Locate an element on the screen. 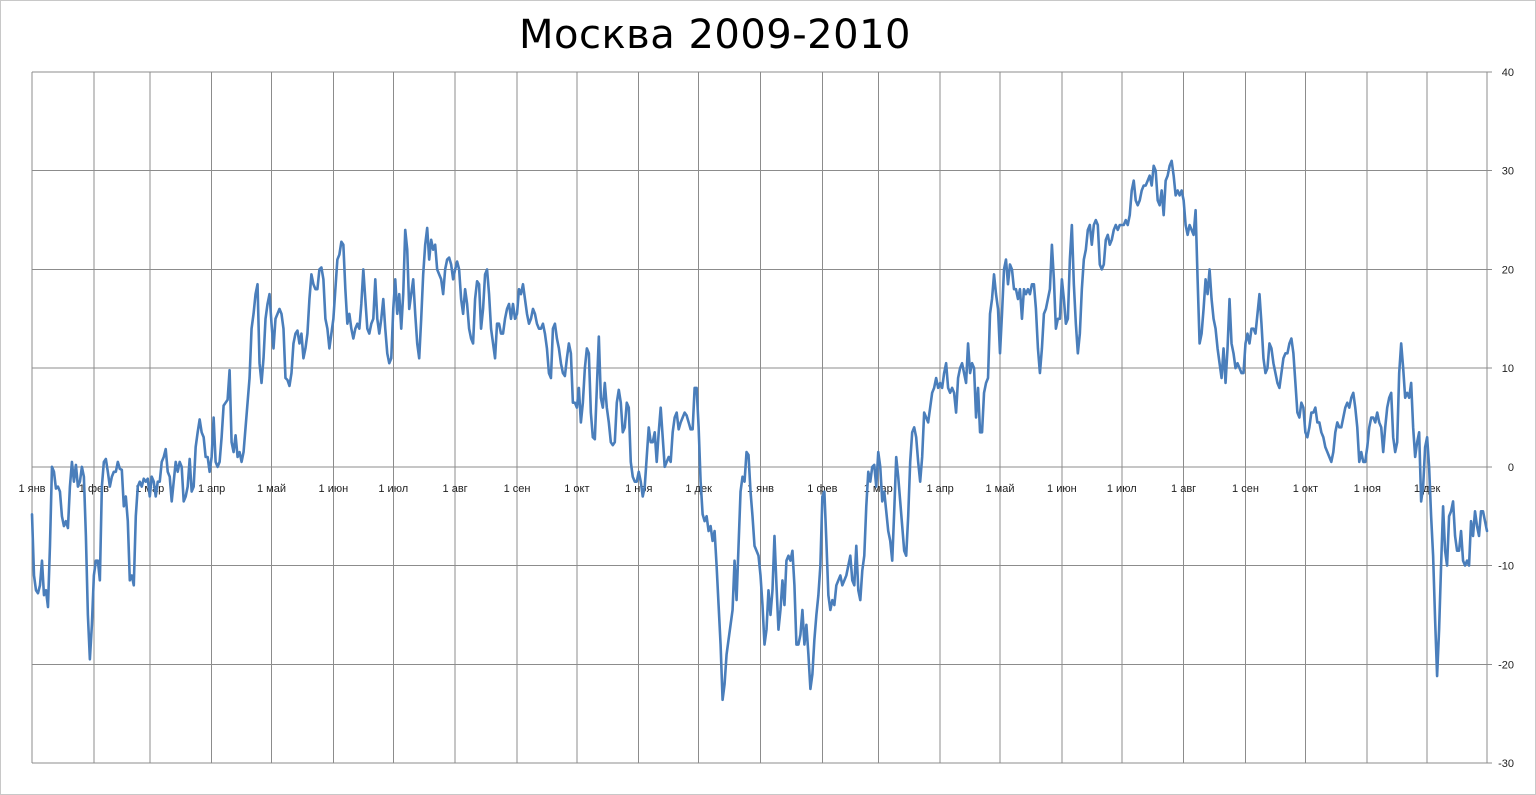 The image size is (1536, 795). y-tick-label: -10 is located at coordinates (1506, 567).